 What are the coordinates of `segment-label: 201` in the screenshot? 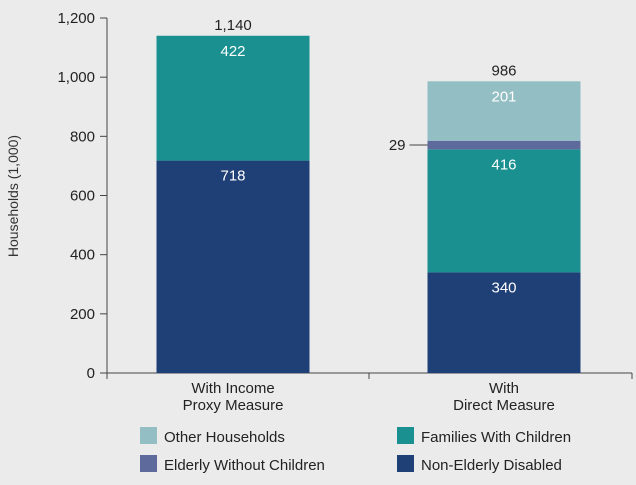 It's located at (503, 96).